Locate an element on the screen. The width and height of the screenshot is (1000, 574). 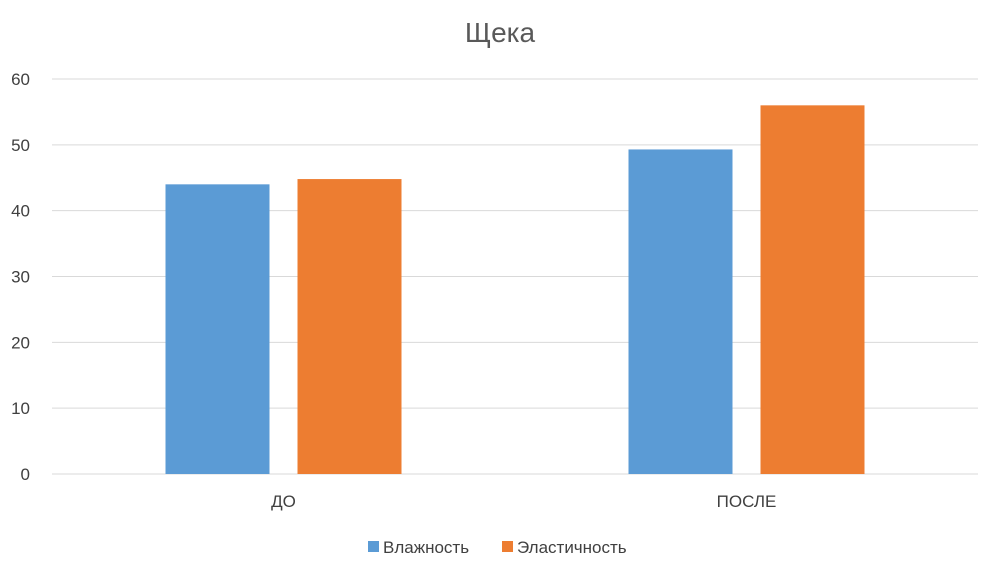
y-tick-label: 30 is located at coordinates (20, 277).